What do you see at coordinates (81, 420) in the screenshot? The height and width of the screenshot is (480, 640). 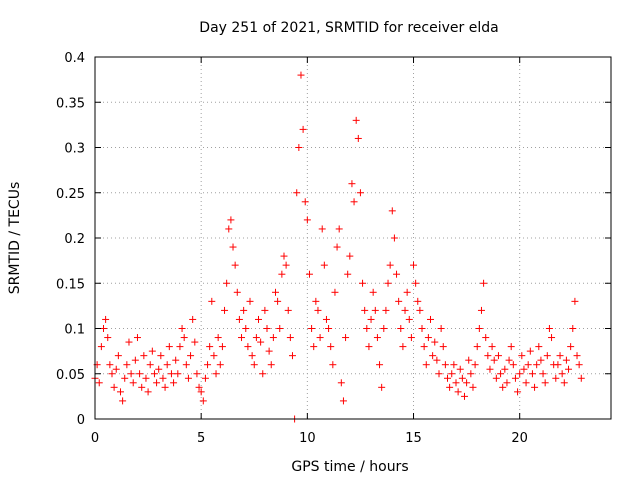 I see `y-tick-label: 0` at bounding box center [81, 420].